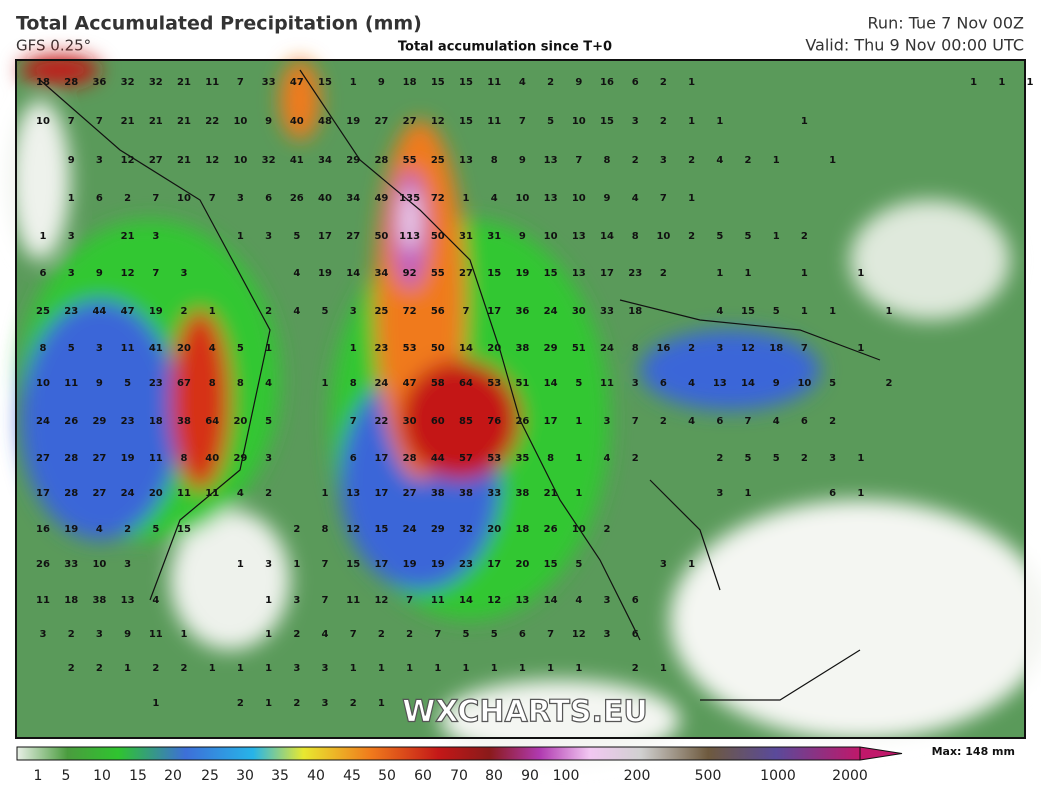  What do you see at coordinates (466, 421) in the screenshot?
I see `grid-value: 85` at bounding box center [466, 421].